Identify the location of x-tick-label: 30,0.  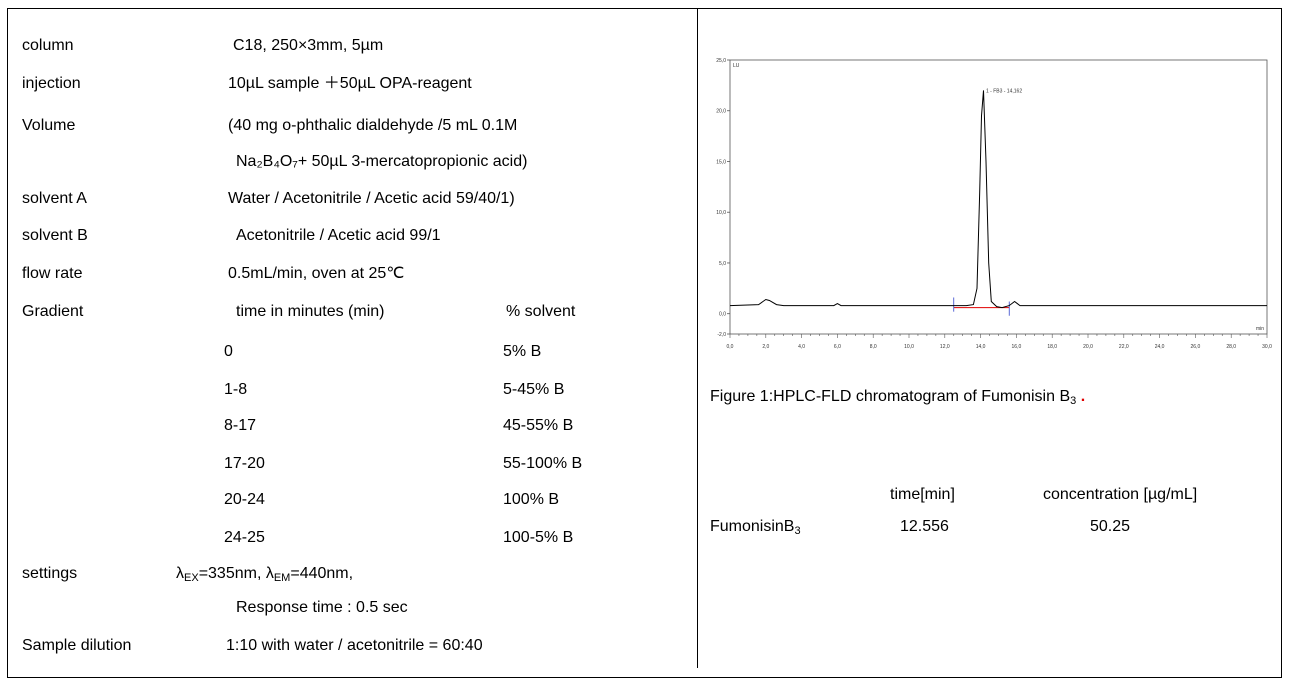
(1267, 347).